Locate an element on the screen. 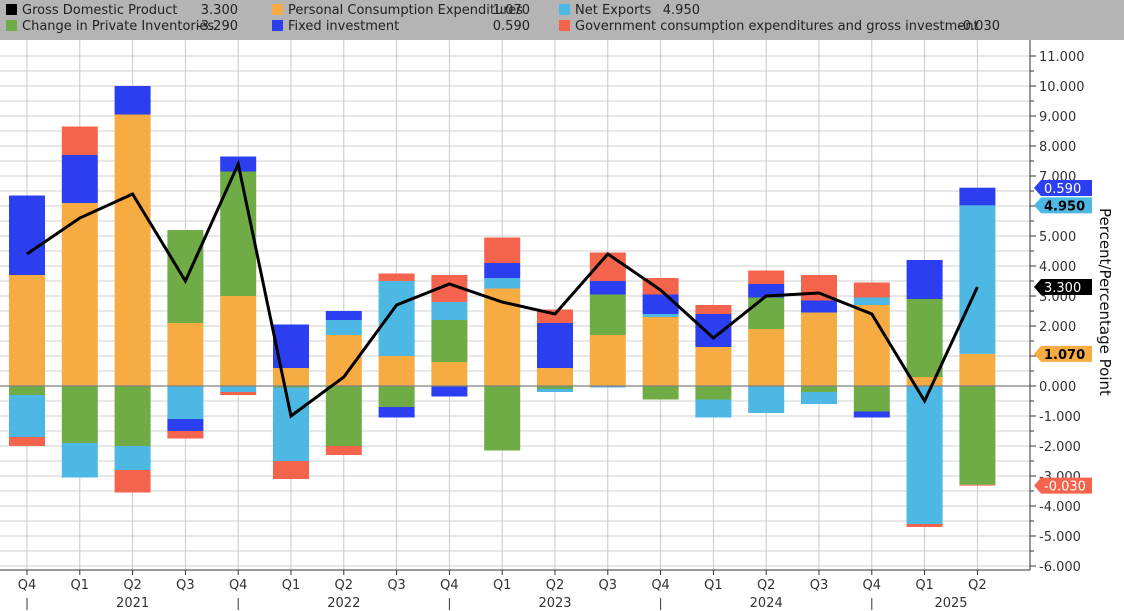  y-tick-label: 9.000 is located at coordinates (1057, 117).